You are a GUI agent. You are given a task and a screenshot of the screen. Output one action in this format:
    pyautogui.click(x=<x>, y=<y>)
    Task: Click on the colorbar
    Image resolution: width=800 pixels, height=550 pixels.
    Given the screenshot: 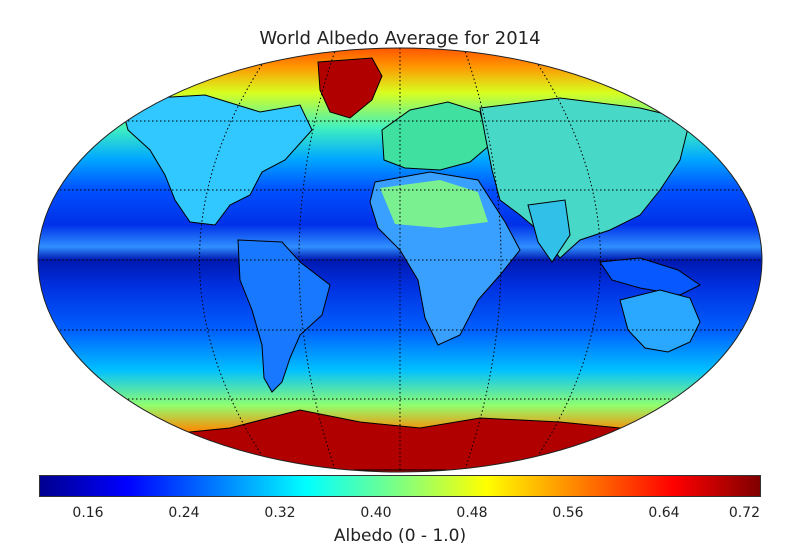 What is the action you would take?
    pyautogui.click(x=400, y=486)
    